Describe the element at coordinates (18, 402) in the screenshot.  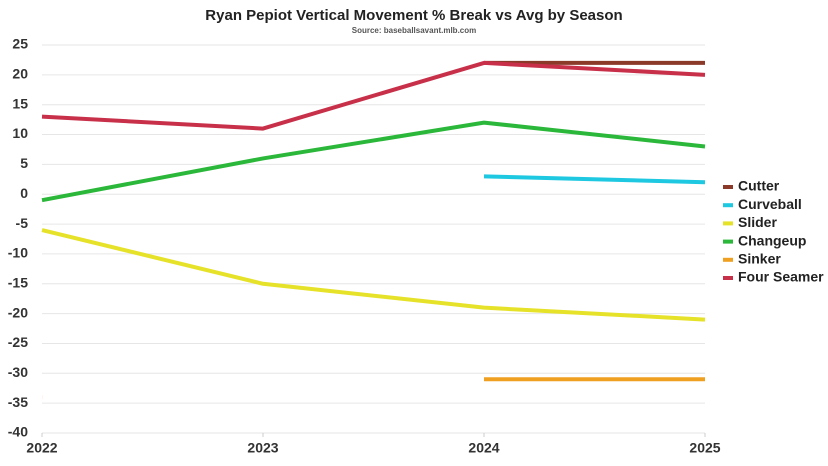
I see `y-tick-label: -35` at that location.